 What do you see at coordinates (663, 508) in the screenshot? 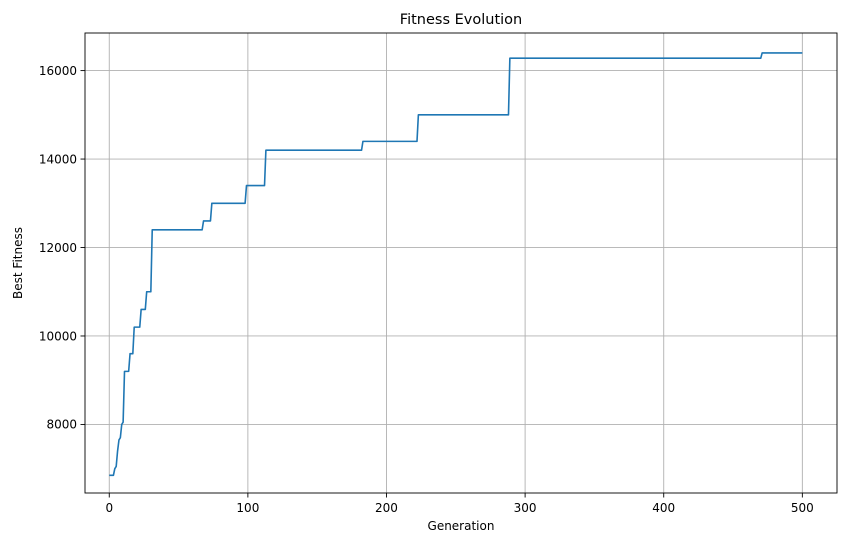
I see `x-tick-label: 400` at bounding box center [663, 508].